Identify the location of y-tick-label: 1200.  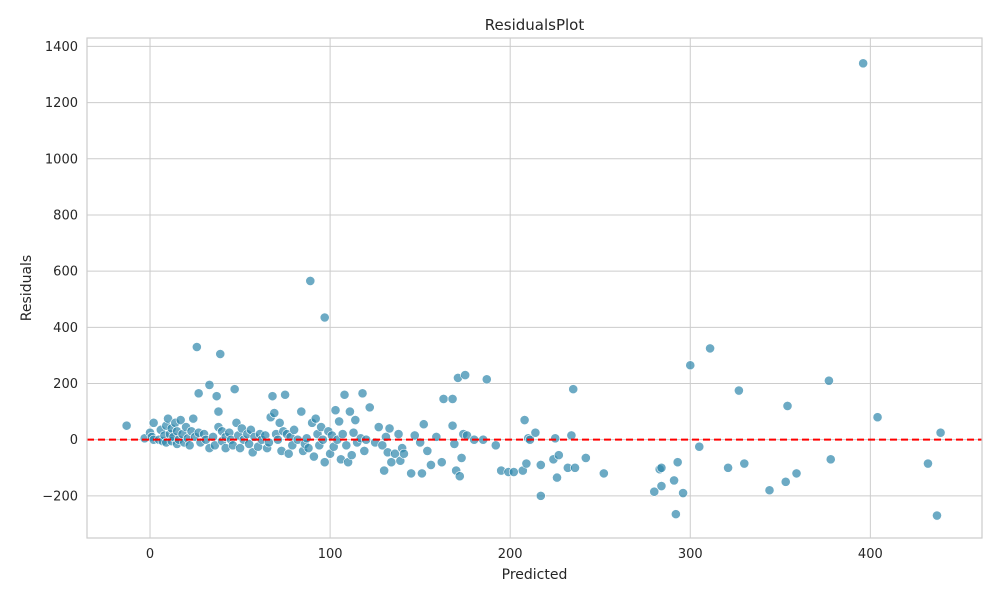
(61, 103).